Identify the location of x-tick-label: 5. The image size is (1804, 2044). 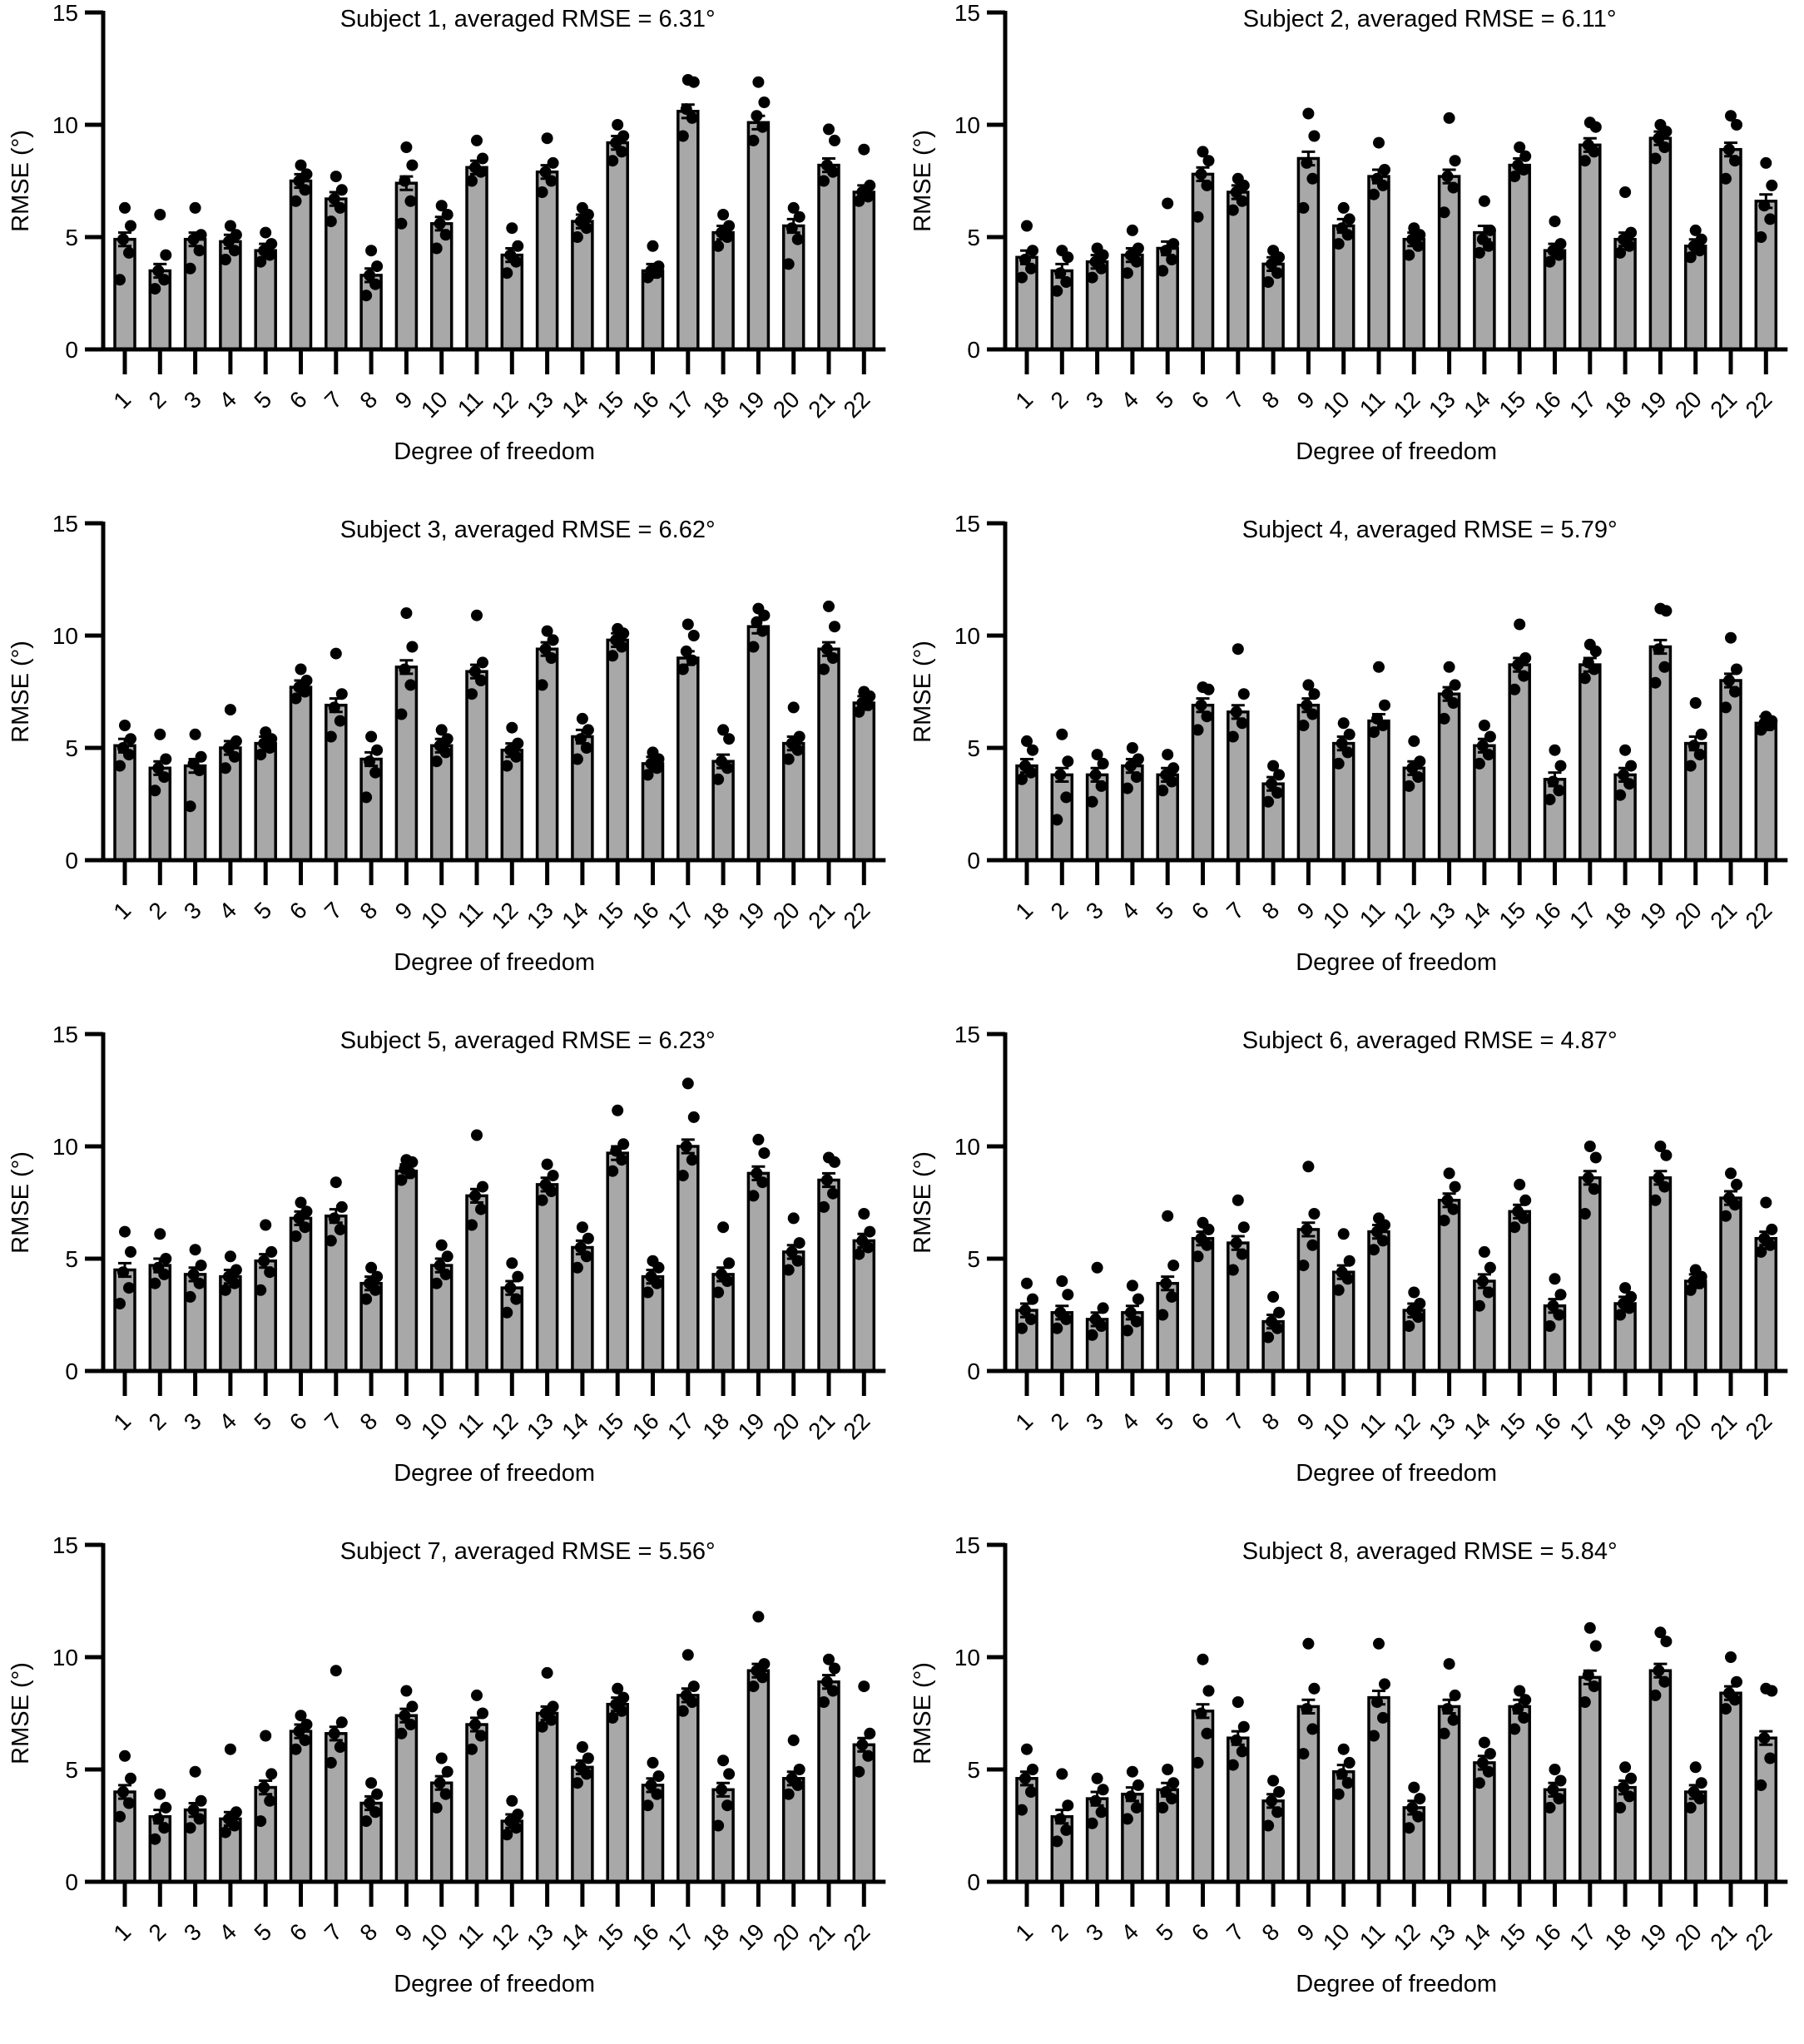
(1165, 399).